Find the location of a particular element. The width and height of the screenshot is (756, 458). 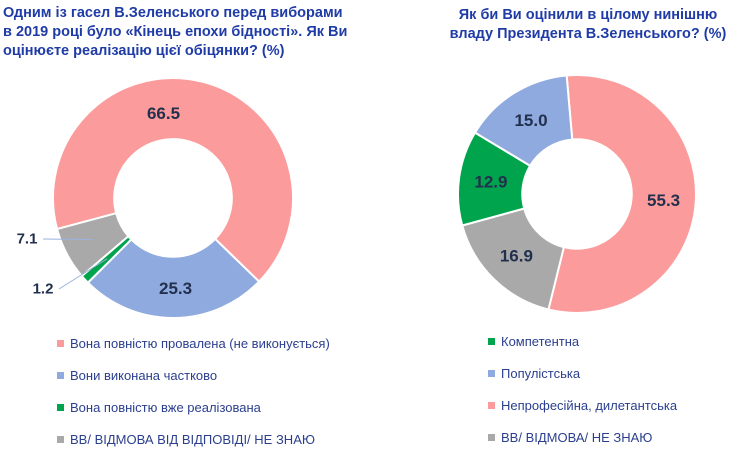

legend-item: ВВ/ ВІДМОВА ВІД ВІДПОВІДІ/ НЕ ЗНАЮ is located at coordinates (193, 439).